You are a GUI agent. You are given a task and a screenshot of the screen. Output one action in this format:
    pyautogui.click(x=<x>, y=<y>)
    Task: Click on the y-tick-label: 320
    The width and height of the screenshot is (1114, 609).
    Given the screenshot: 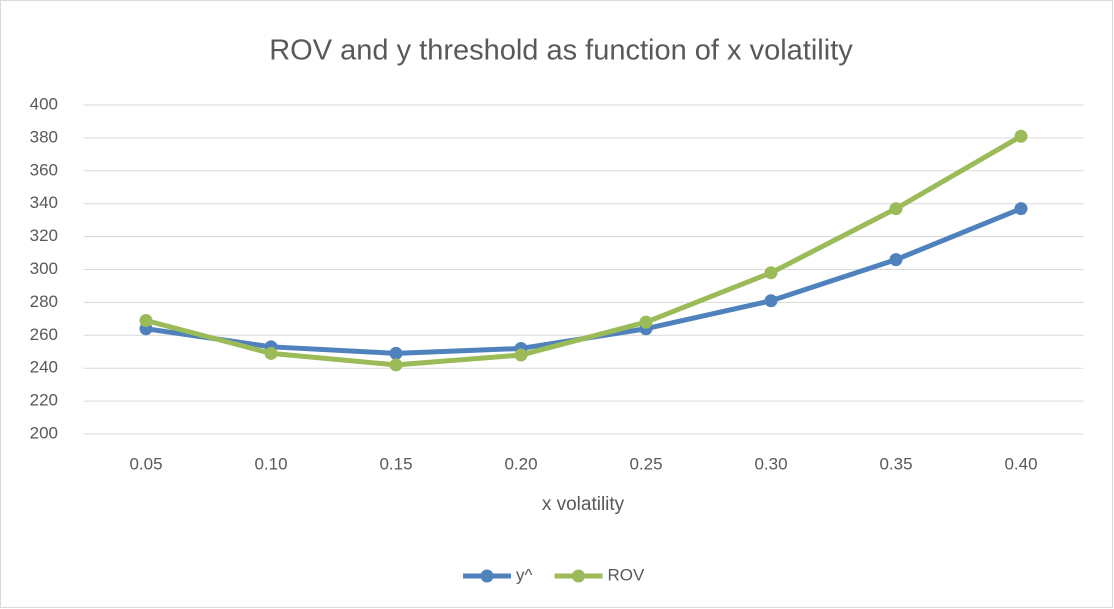 What is the action you would take?
    pyautogui.click(x=44, y=235)
    